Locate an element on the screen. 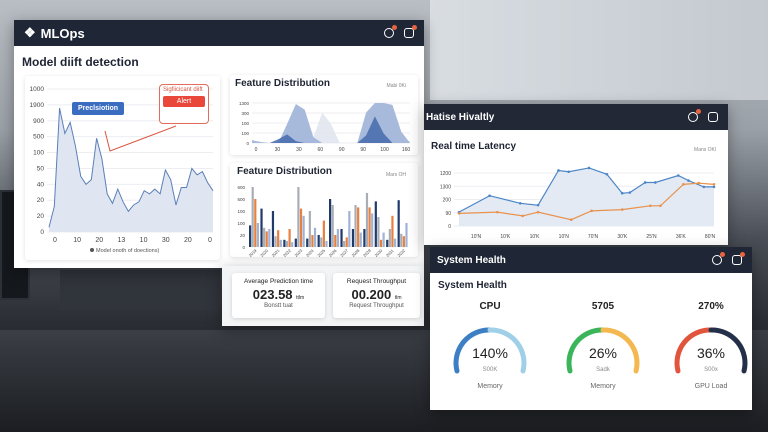  stat-sub: Request Throughput is located at coordinates (376, 306).